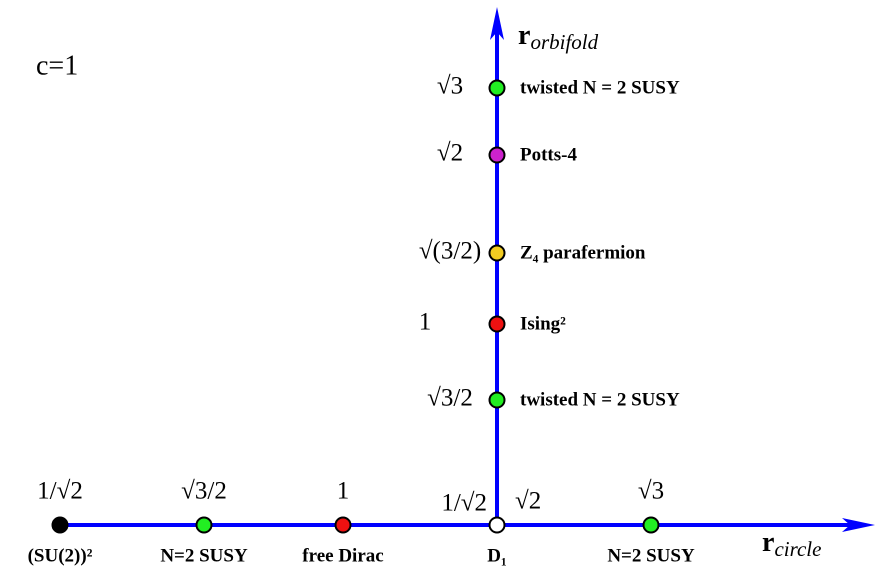  I want to click on point-name: D₁, so click(496, 555).